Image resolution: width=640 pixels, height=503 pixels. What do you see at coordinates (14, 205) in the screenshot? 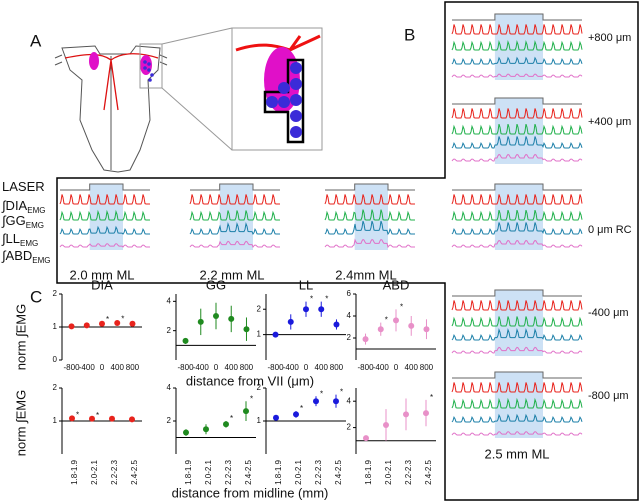
I see `trace-name: ∫DIA` at bounding box center [14, 205].